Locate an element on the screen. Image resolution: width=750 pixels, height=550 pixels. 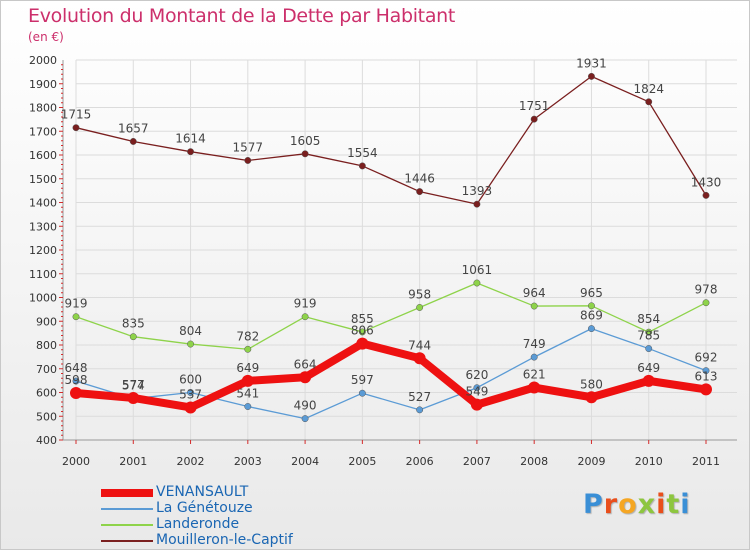
legend-label: VENANSAULT is located at coordinates (202, 492).